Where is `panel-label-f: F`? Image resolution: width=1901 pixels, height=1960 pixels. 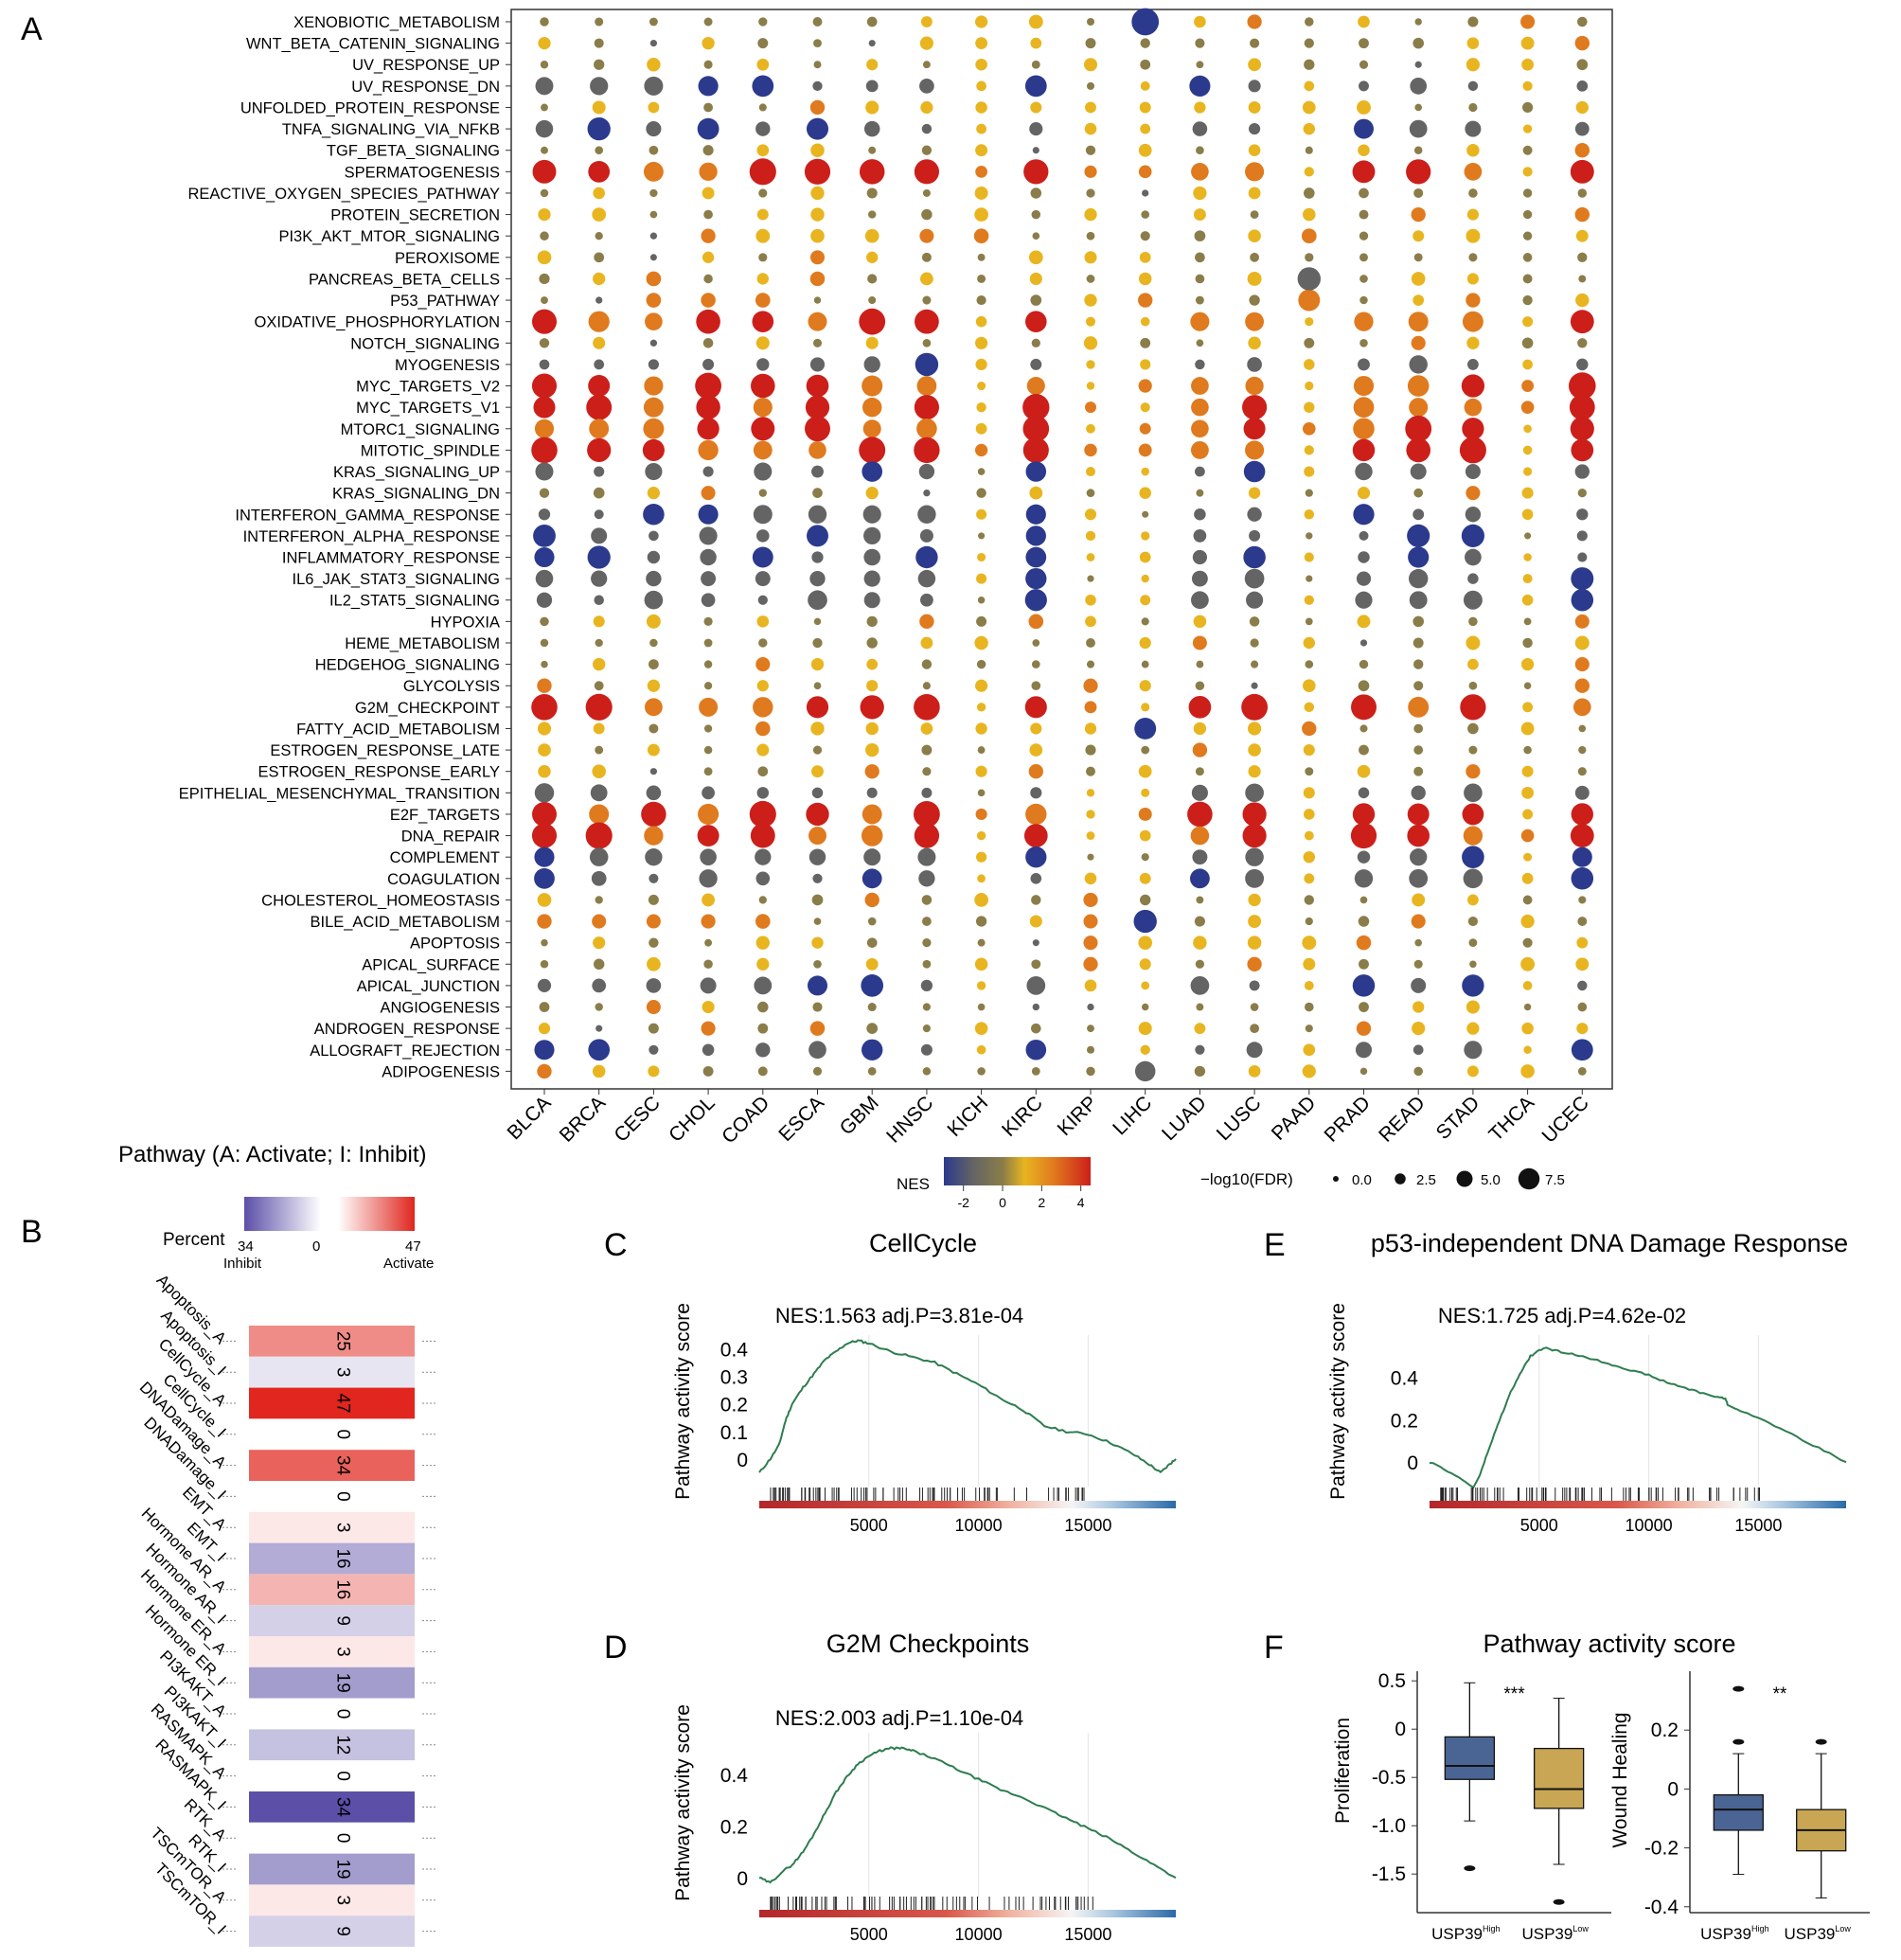 panel-label-f: F is located at coordinates (1274, 1648).